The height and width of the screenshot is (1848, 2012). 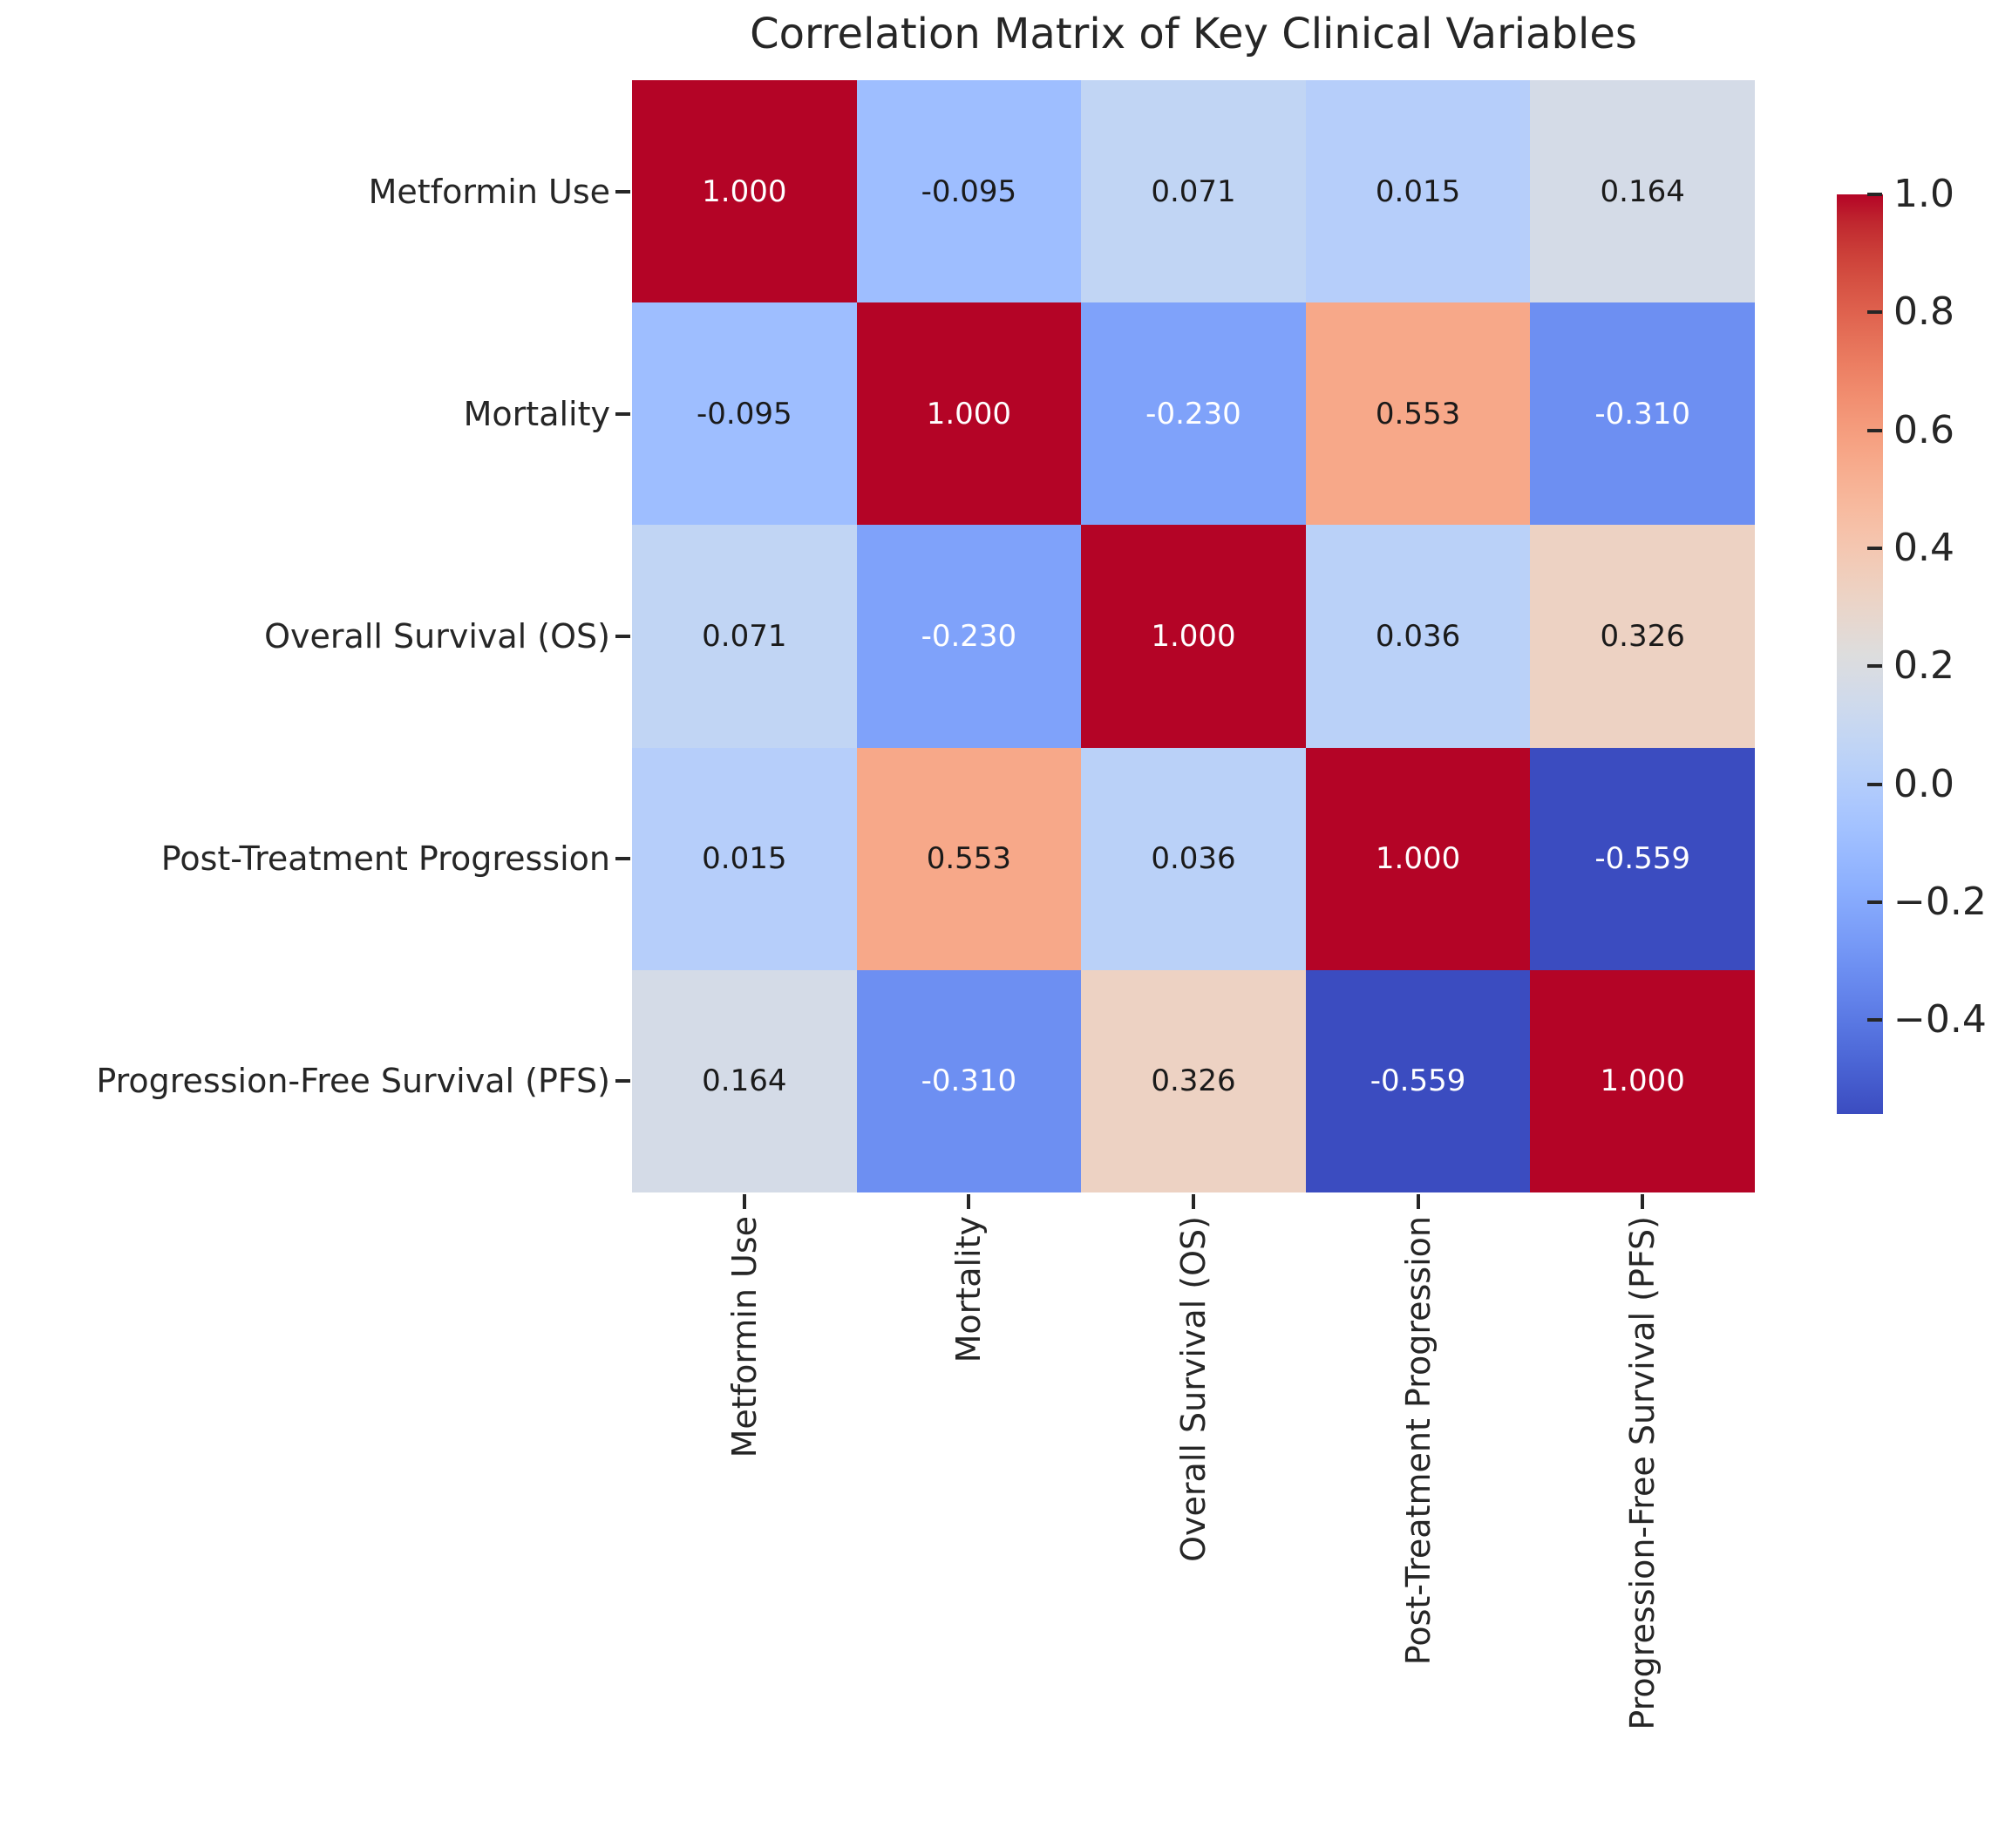 What do you see at coordinates (1418, 1441) in the screenshot?
I see `x-tick-label: Post-Treatment Progression` at bounding box center [1418, 1441].